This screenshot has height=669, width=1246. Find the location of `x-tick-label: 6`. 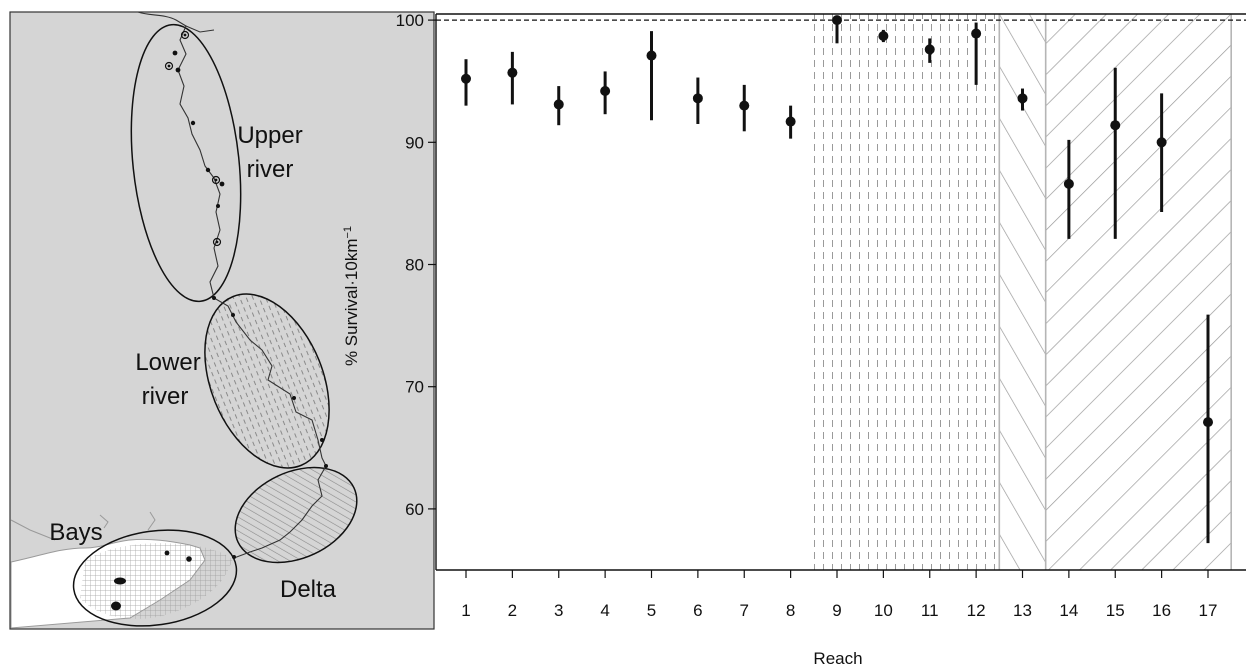

x-tick-label: 6 is located at coordinates (697, 610).